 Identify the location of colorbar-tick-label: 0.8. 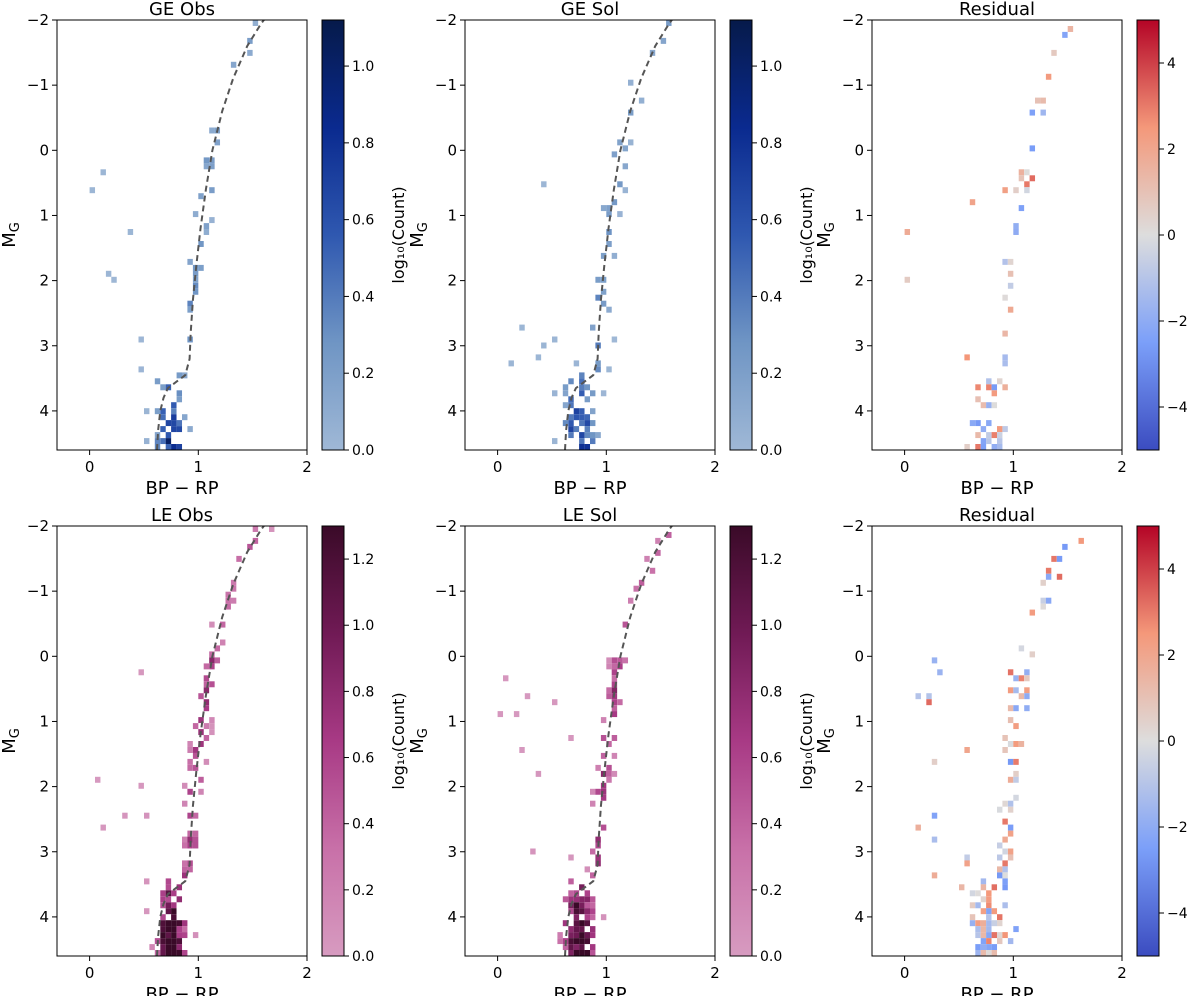
(771, 144).